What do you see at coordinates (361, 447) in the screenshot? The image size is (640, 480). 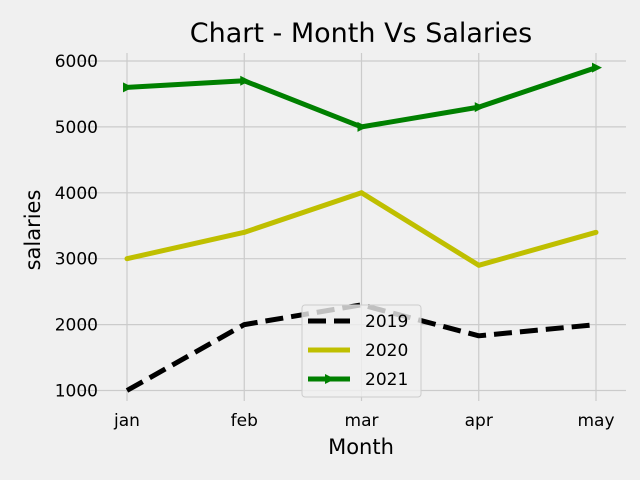 I see `x-axis-label: Month` at bounding box center [361, 447].